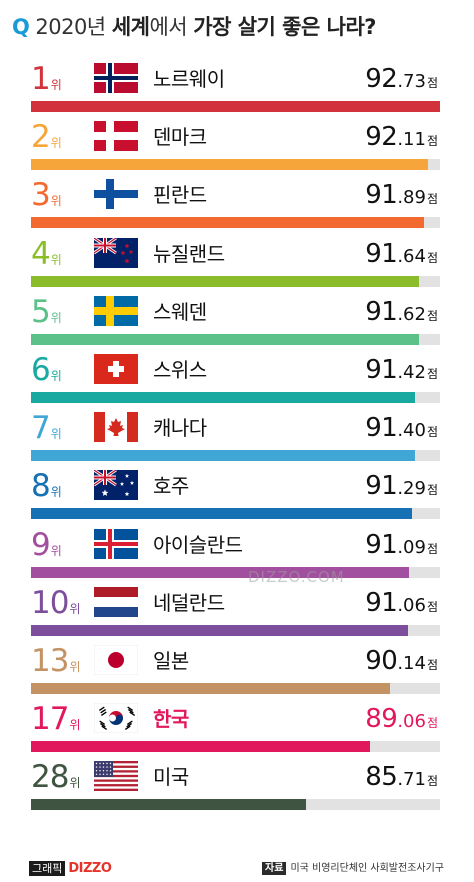  I want to click on rank-label: 2위, so click(46, 140).